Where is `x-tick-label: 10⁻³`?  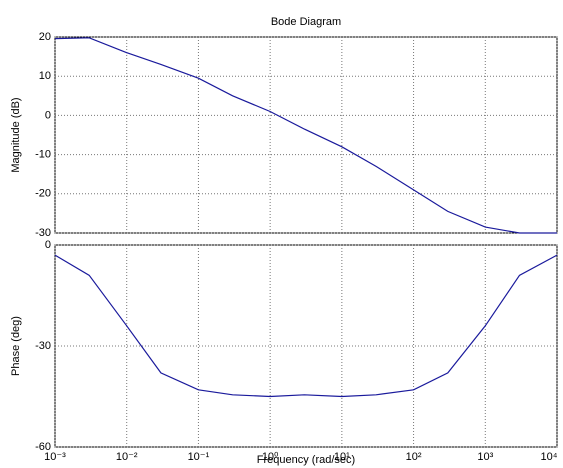 x-tick-label: 10⁻³ is located at coordinates (55, 457).